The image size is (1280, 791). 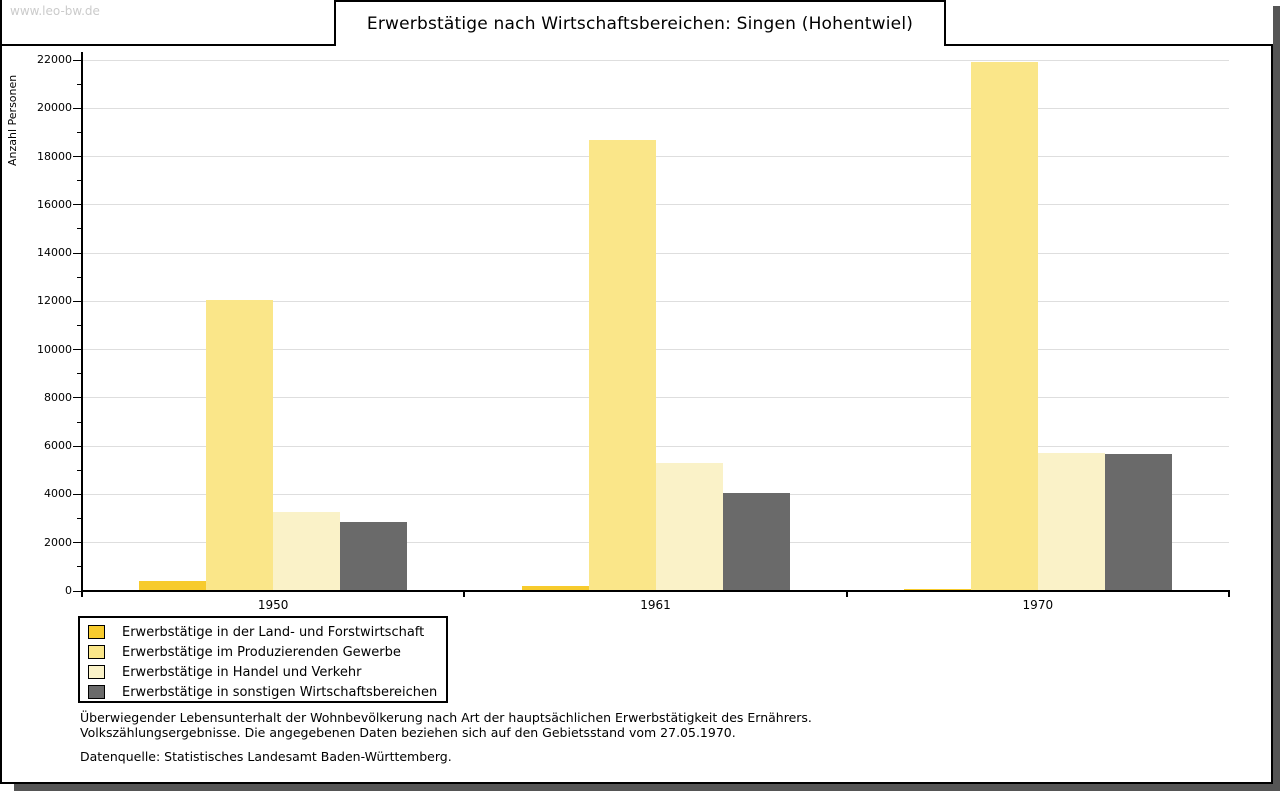 I want to click on x-category-label-1961: 1961, so click(x=655, y=605).